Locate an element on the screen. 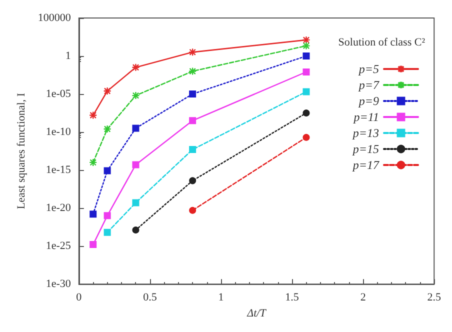 The width and height of the screenshot is (452, 332). y-tick-label: 1 is located at coordinates (68, 56).